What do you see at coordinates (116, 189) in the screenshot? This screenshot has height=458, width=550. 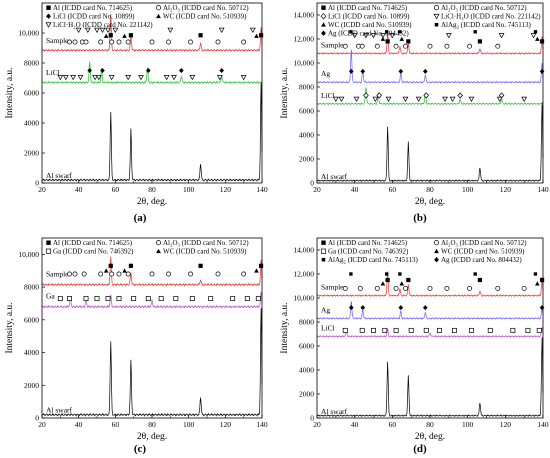 I see `x-tick-label: 60` at bounding box center [116, 189].